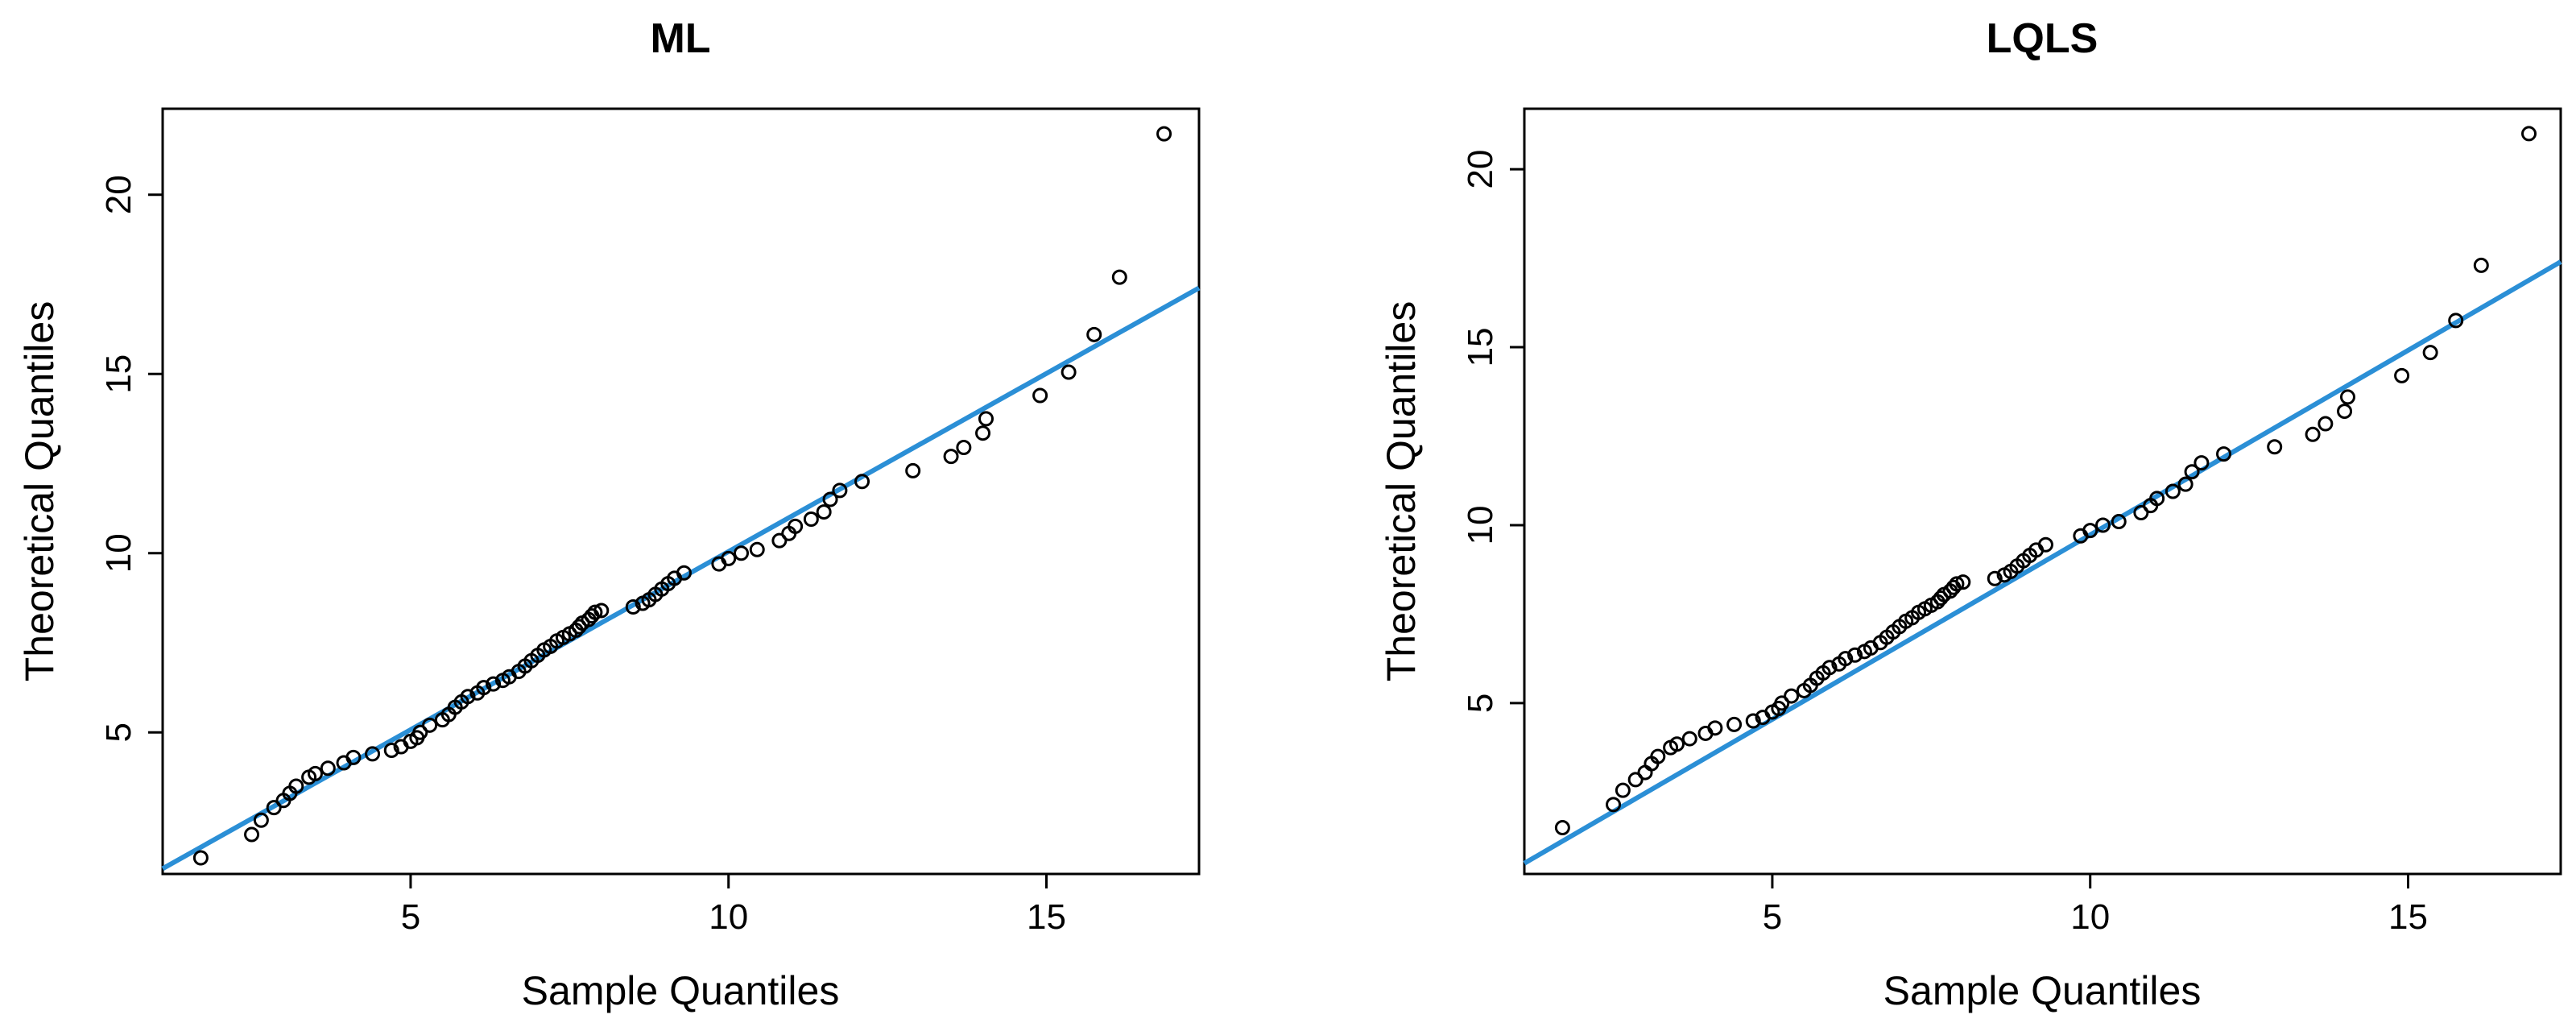  Describe the element at coordinates (681, 990) in the screenshot. I see `ml-x-axis-label: Sample Quantiles` at that location.